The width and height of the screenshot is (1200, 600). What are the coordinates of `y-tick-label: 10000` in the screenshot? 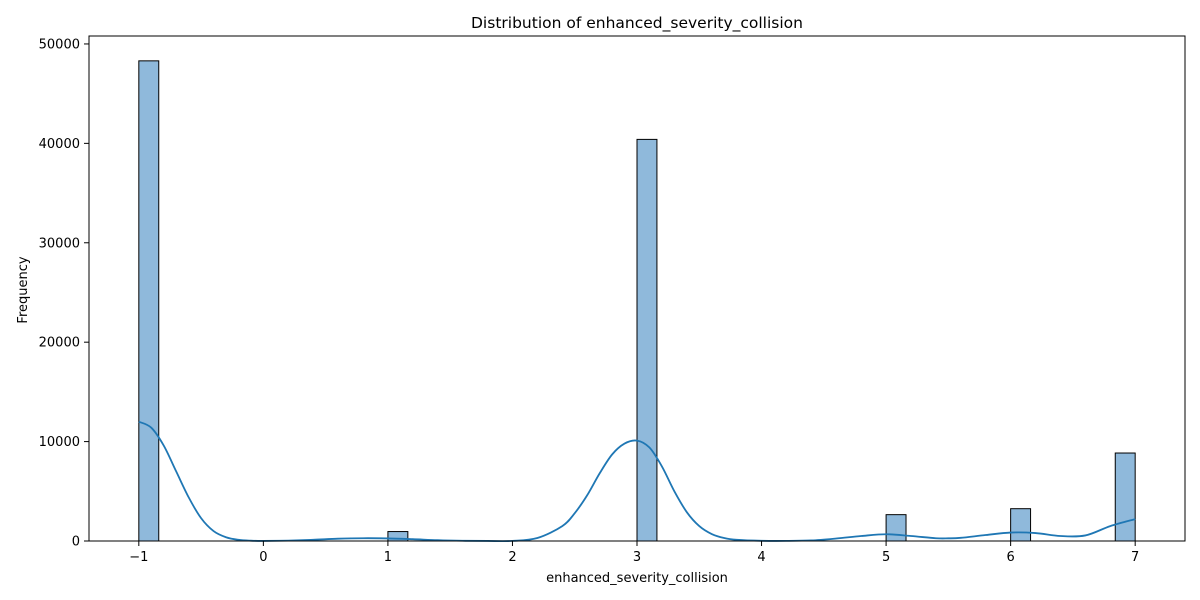 It's located at (59, 442).